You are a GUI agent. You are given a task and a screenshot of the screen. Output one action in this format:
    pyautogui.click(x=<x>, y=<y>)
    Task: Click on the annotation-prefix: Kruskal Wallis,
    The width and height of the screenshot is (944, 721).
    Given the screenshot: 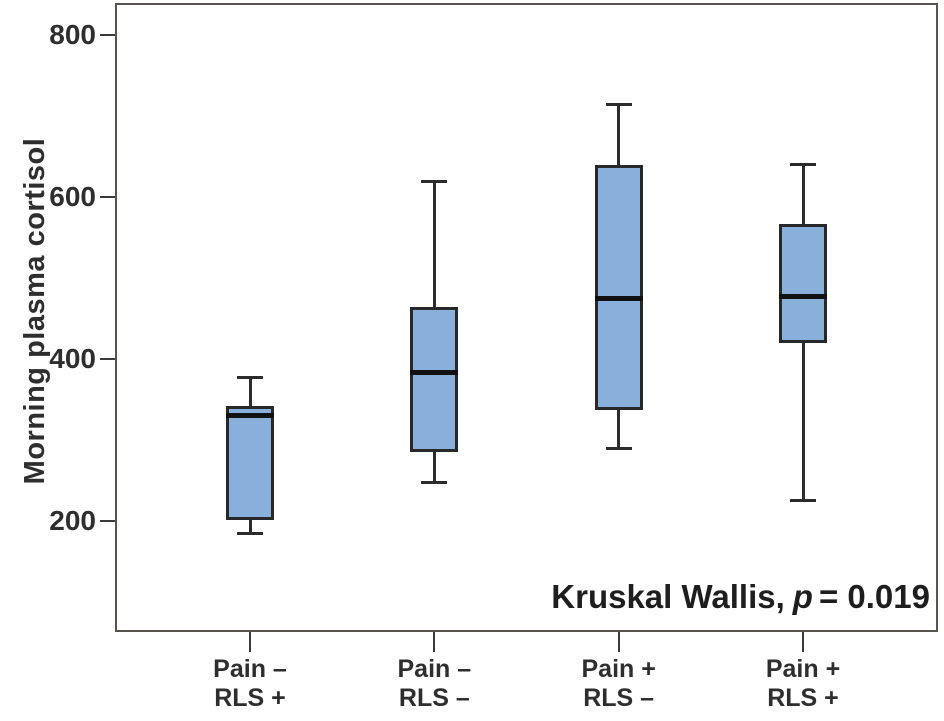 What is the action you would take?
    pyautogui.click(x=668, y=596)
    